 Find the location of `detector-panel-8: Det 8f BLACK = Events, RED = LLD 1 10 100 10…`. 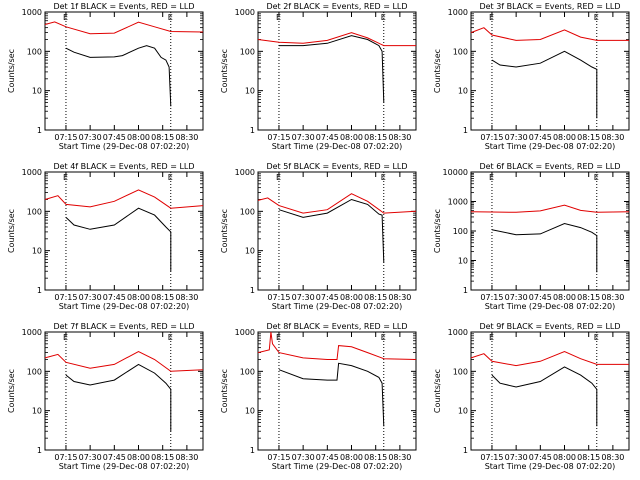

detector-panel-8: Det 8f BLACK = Events, RED = LLD 1 10 100 10… is located at coordinates (318, 396).